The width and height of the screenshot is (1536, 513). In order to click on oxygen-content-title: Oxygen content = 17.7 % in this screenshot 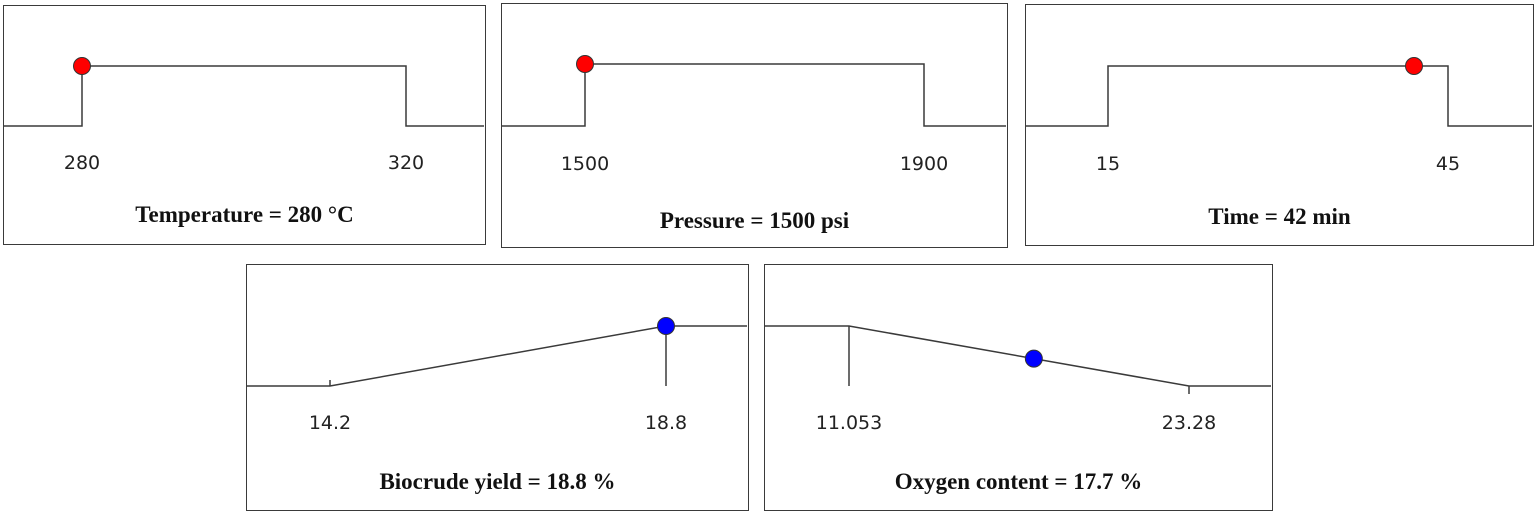, I will do `click(1018, 481)`.